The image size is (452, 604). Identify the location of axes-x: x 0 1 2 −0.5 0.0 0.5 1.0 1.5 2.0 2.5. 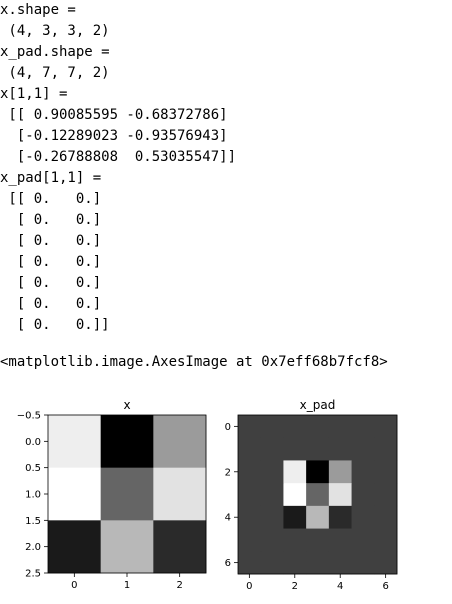
(112, 494).